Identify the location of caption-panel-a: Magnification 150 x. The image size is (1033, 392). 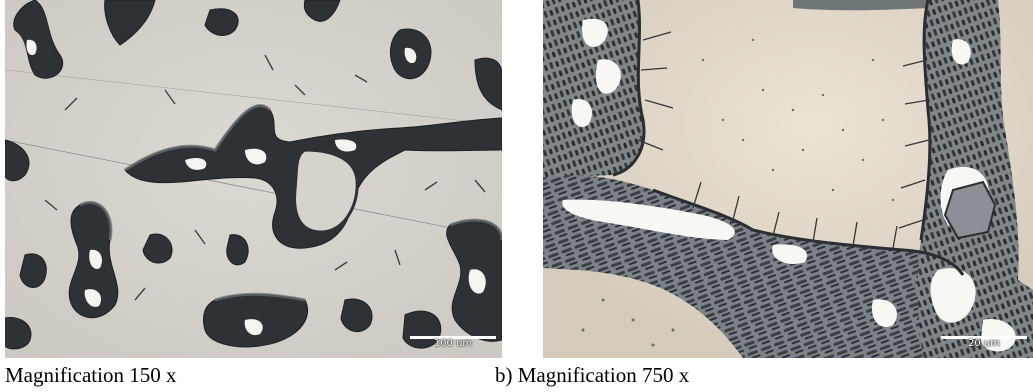
(91, 375).